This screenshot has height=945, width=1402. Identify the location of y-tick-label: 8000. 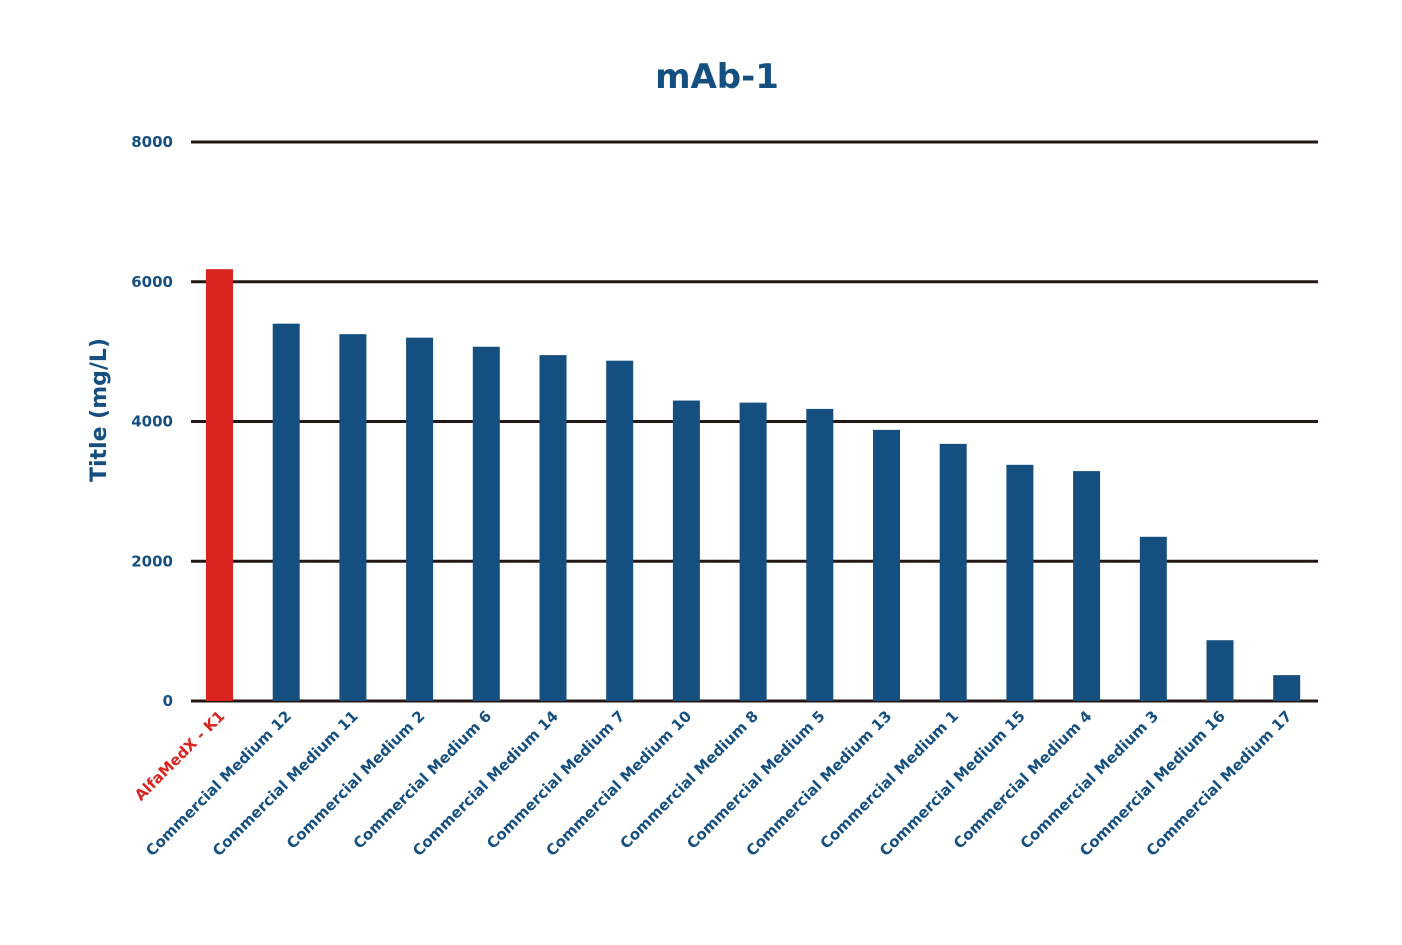
(152, 142).